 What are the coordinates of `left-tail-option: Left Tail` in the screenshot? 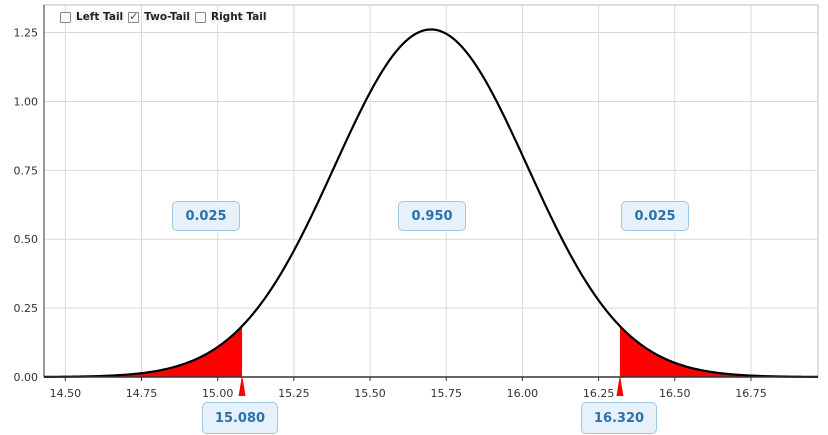 It's located at (92, 17).